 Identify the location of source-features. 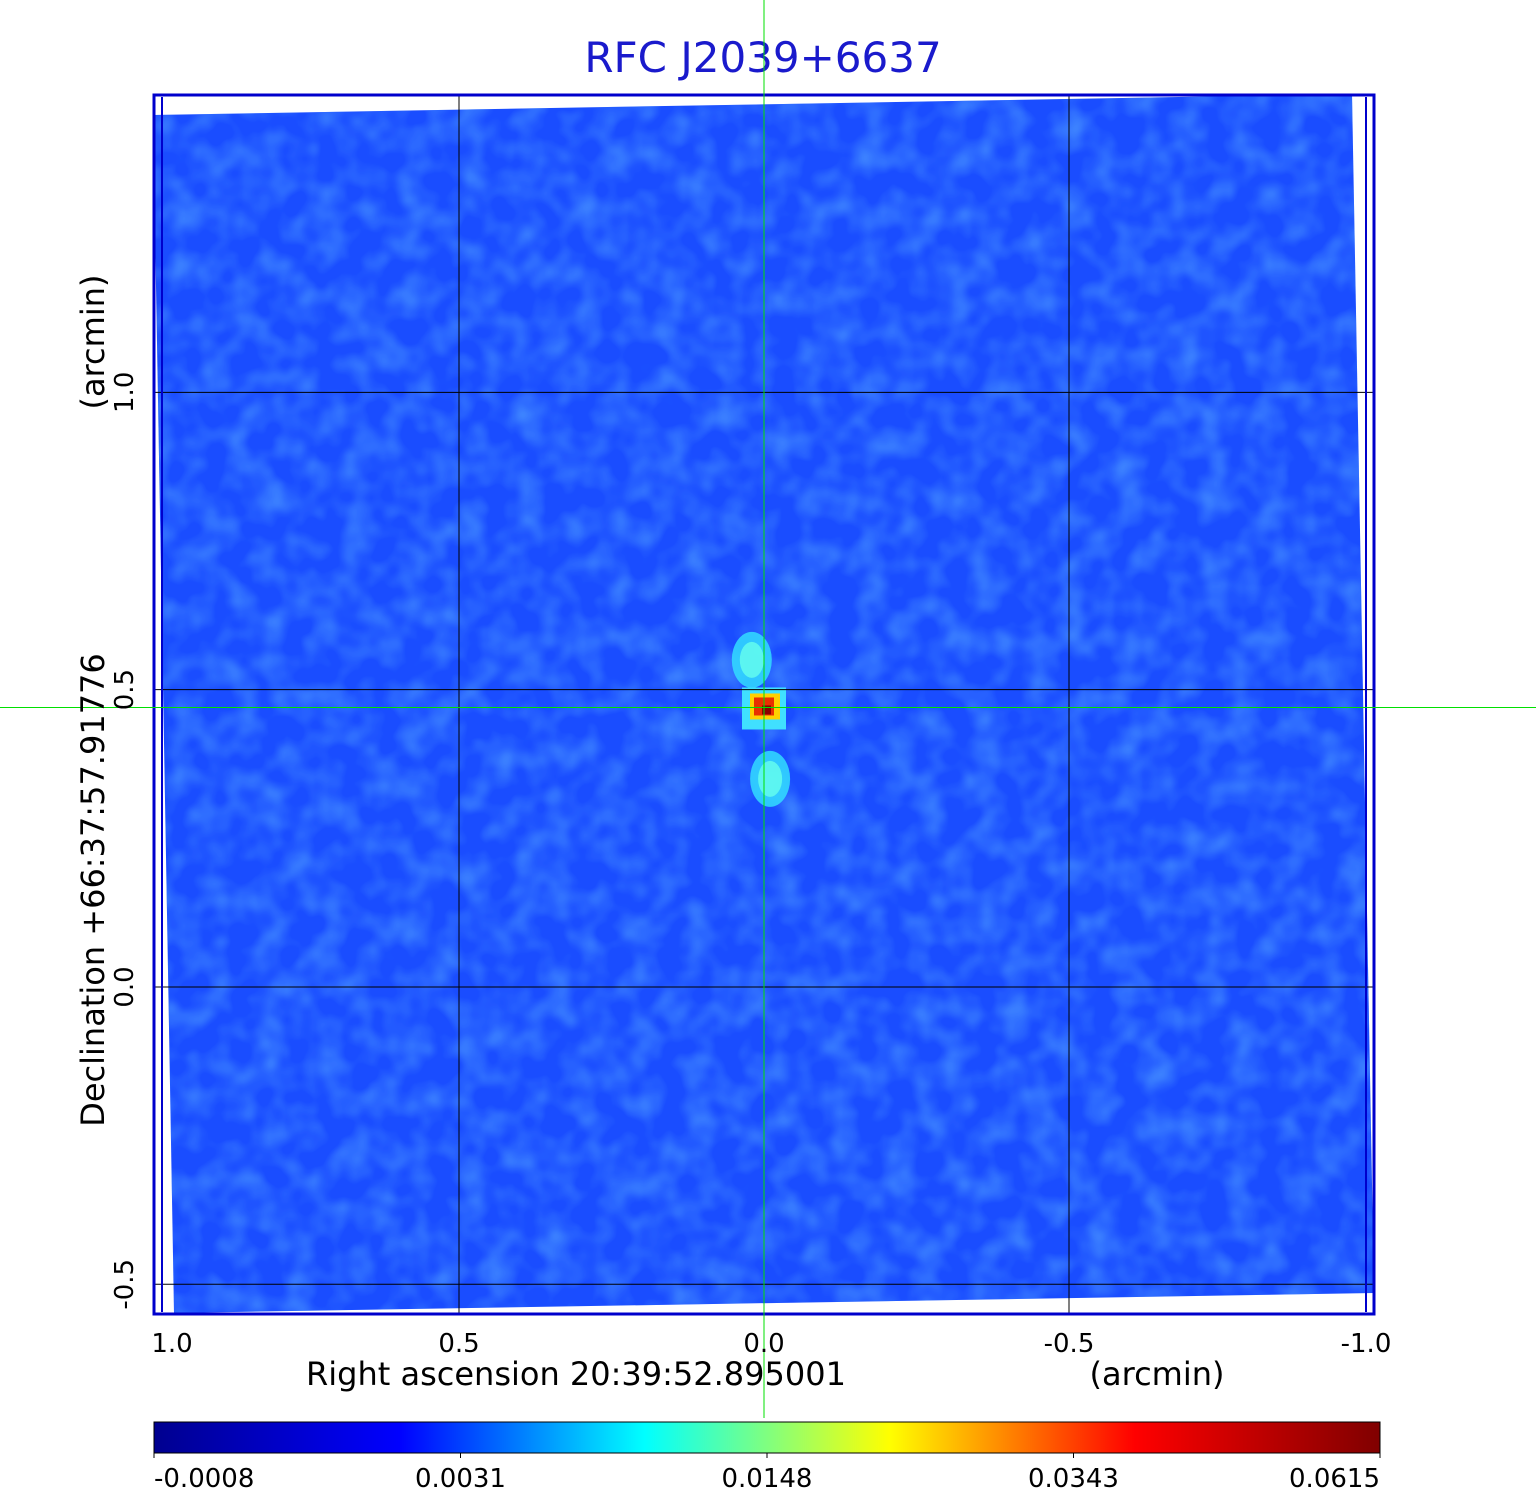
(761, 719).